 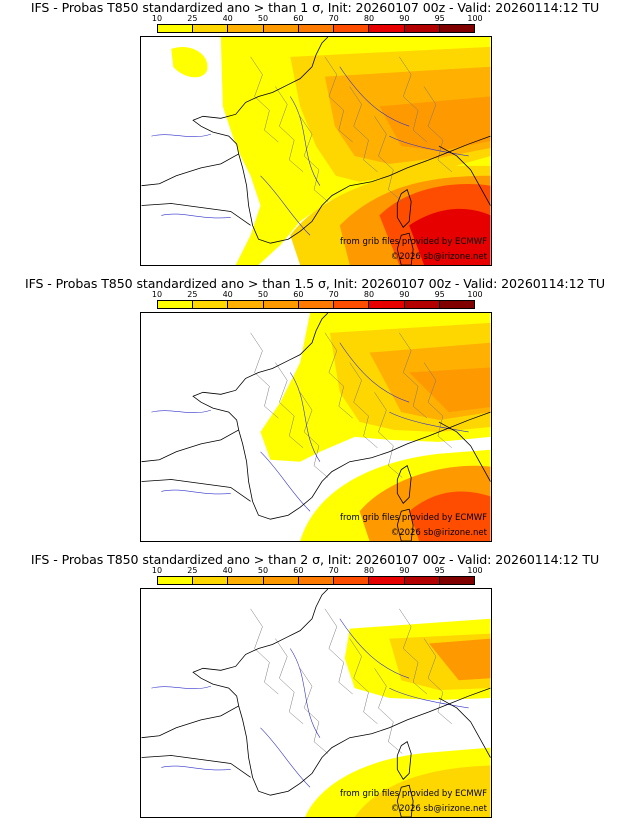 What do you see at coordinates (405, 524) in the screenshot?
I see `island-sardinia` at bounding box center [405, 524].